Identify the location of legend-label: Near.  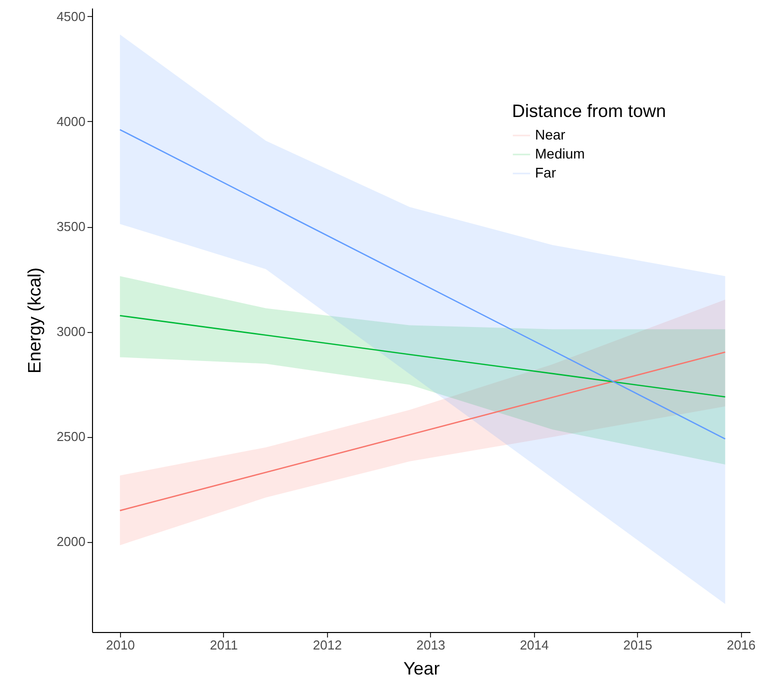
(550, 134).